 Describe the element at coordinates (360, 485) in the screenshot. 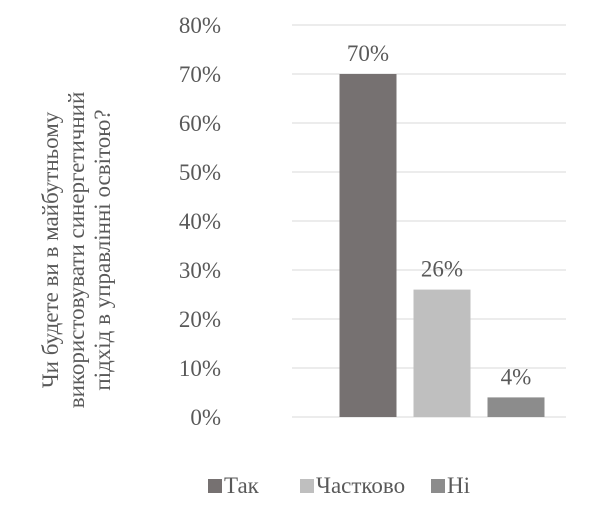

I see `legend-label-2: Частково` at that location.